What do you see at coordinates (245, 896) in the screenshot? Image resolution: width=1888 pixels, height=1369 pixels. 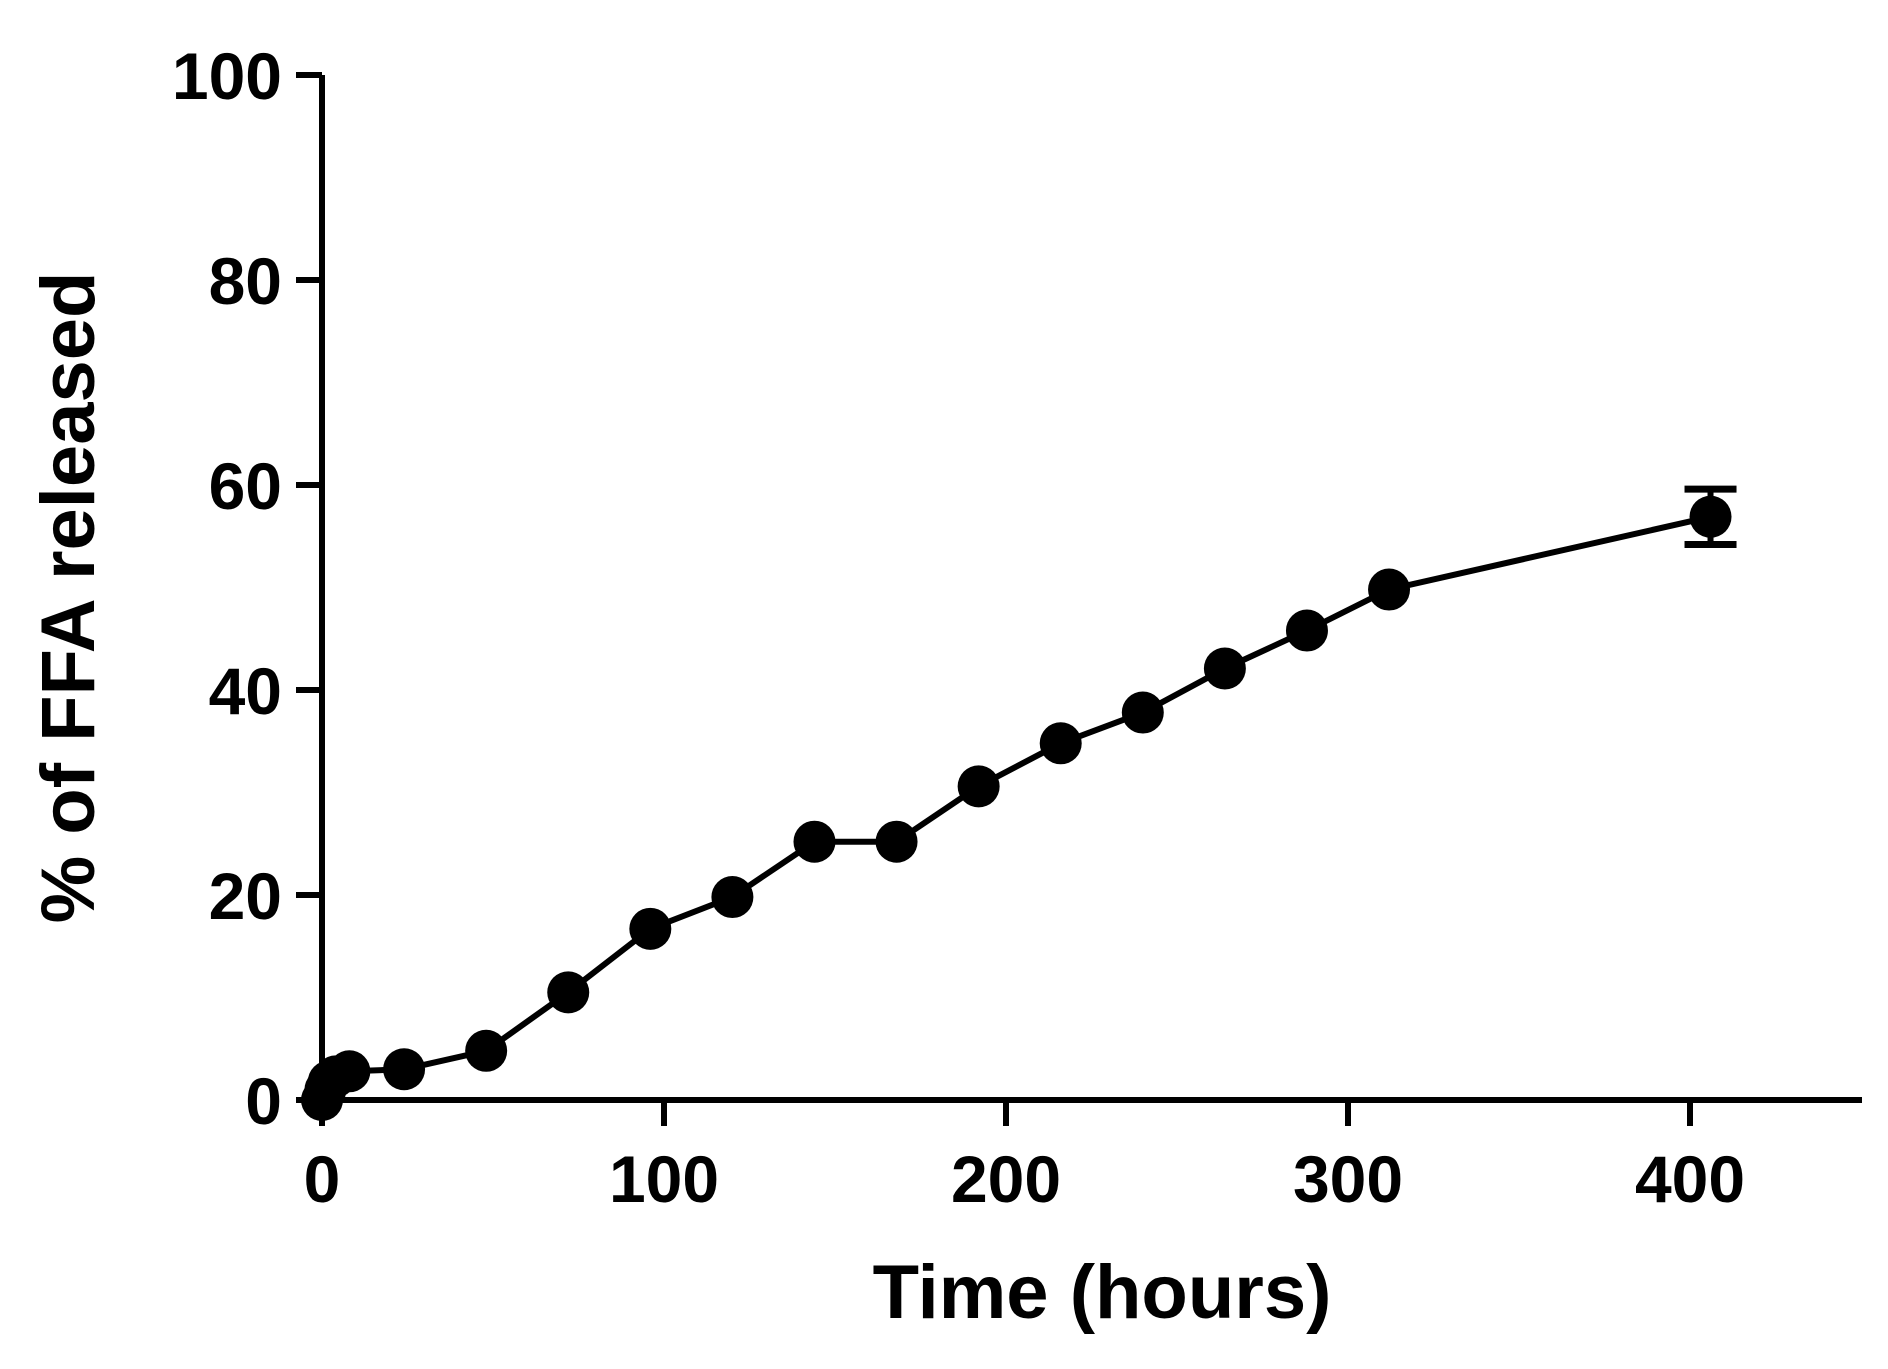 I see `y-tick-label: 20` at bounding box center [245, 896].